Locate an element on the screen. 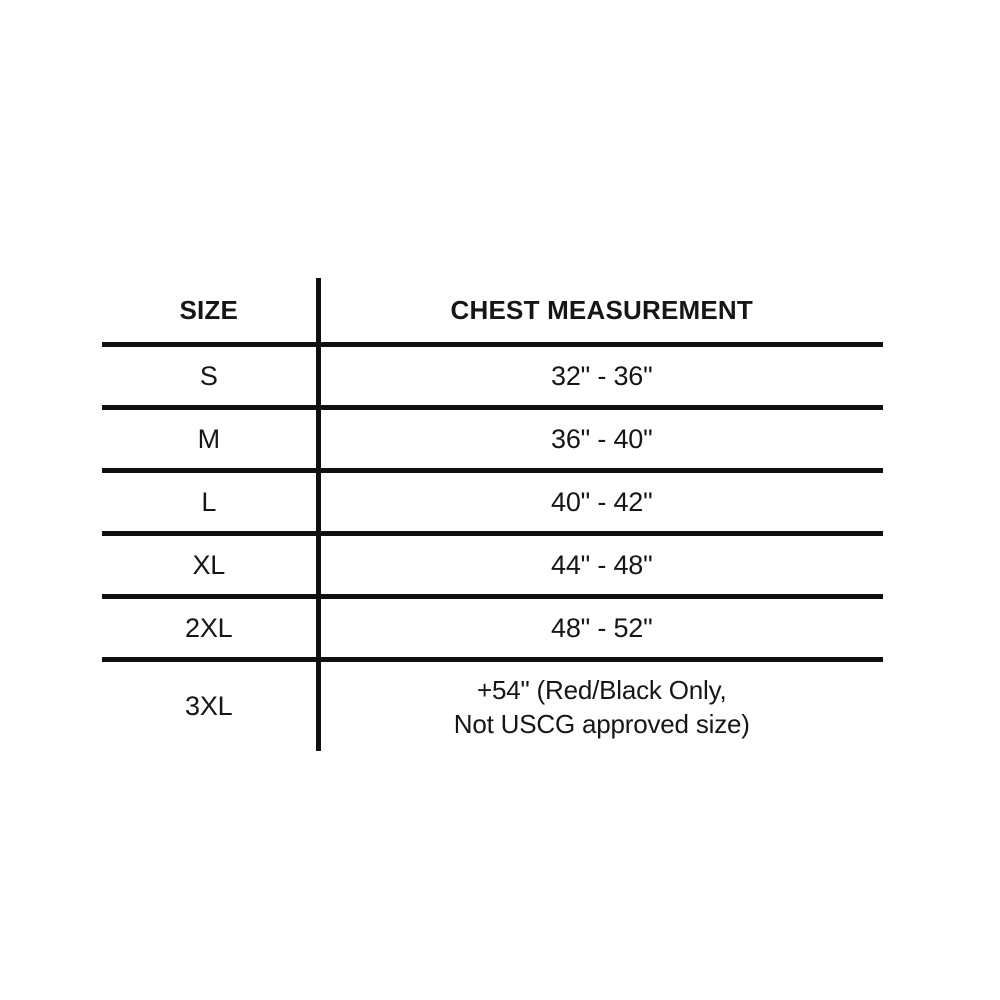 The height and width of the screenshot is (1000, 1000). table-row-l: L 40" - 42" is located at coordinates (492, 503).